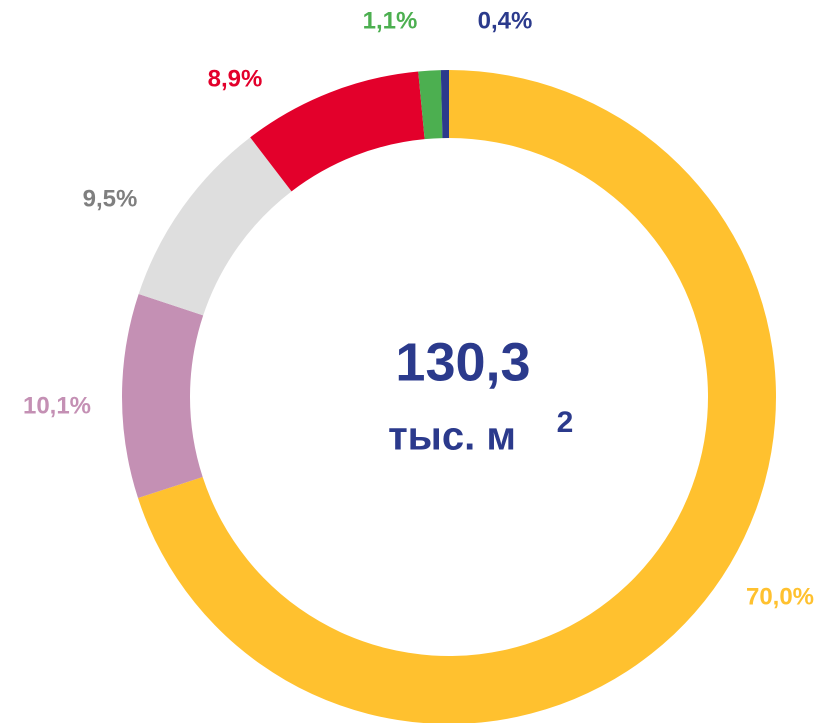  I want to click on data-label: 8,9%, so click(235, 78).